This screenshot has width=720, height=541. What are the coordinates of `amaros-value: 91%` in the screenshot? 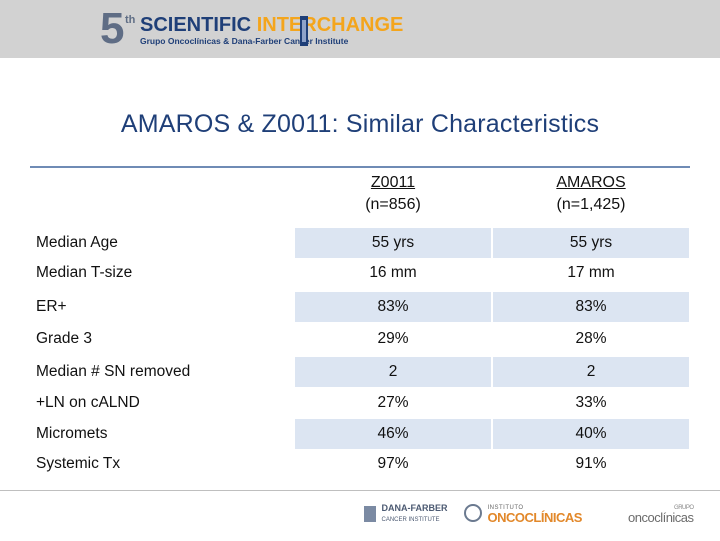 It's located at (591, 463).